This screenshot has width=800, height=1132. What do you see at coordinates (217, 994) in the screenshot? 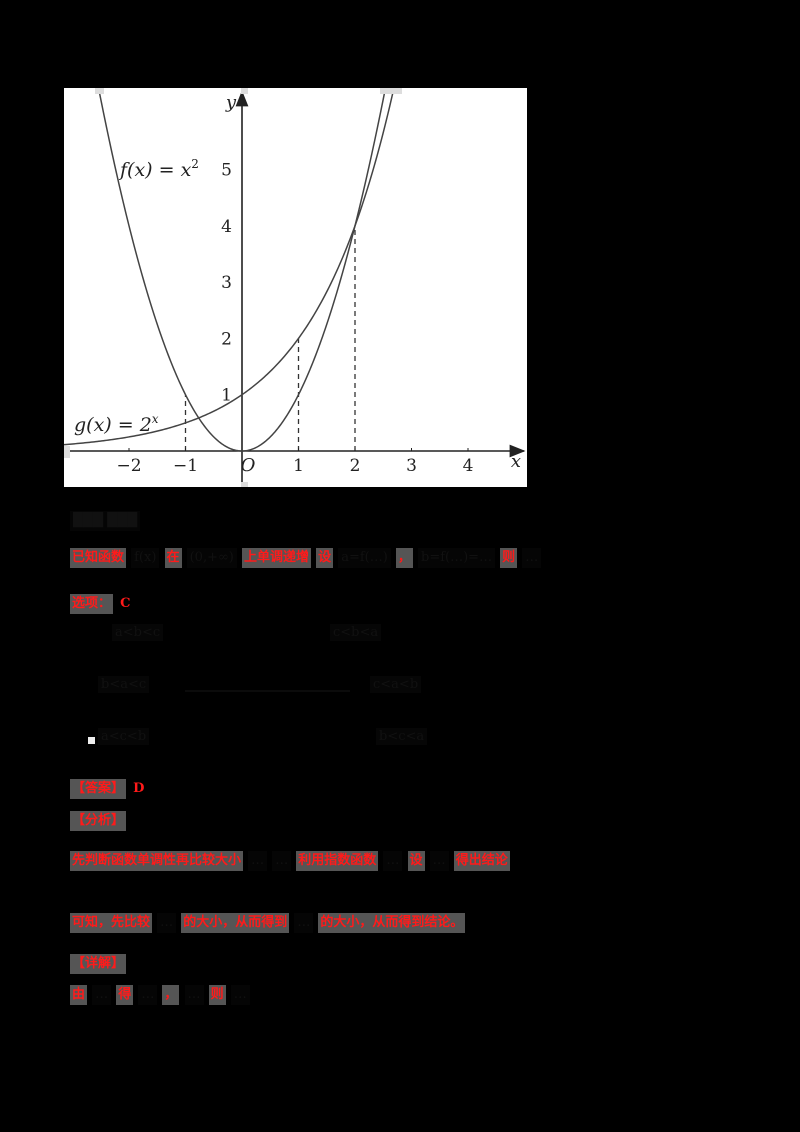
I see `detail-text-4: 则` at bounding box center [217, 994].